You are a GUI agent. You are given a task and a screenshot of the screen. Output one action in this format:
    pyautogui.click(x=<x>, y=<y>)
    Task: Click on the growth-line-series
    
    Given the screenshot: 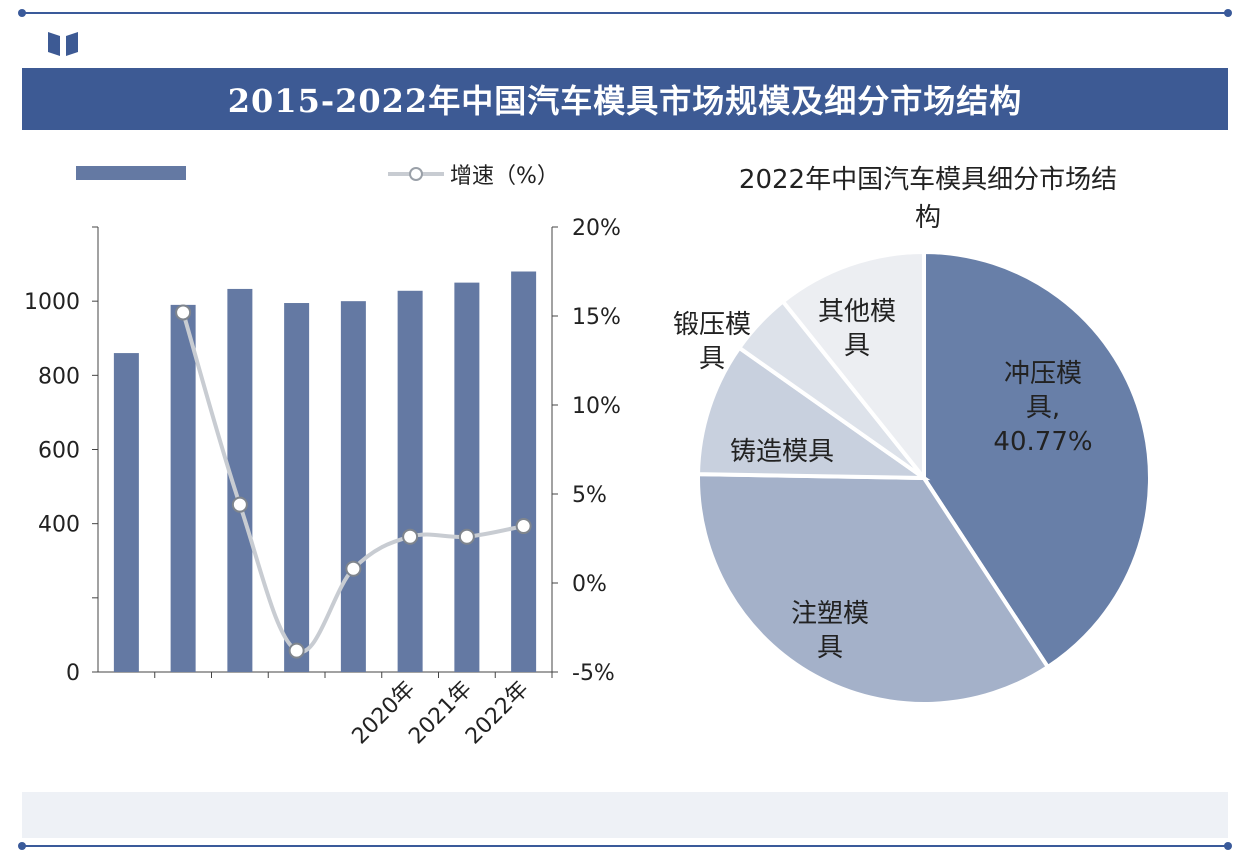 What is the action you would take?
    pyautogui.click(x=353, y=481)
    